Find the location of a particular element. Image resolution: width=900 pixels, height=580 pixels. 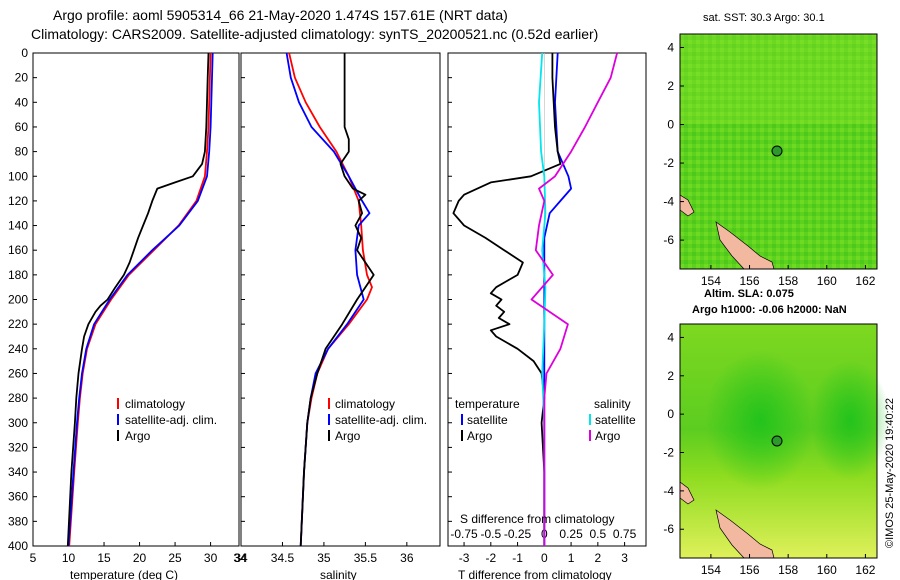

x-tick-label: 1 is located at coordinates (571, 558).